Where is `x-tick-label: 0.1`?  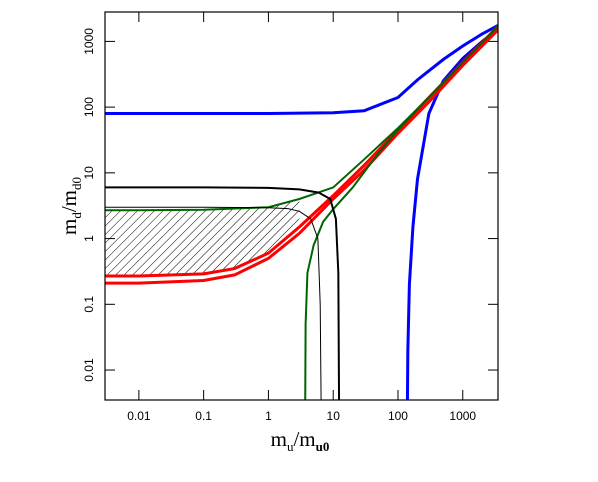 x-tick-label: 0.1 is located at coordinates (203, 416).